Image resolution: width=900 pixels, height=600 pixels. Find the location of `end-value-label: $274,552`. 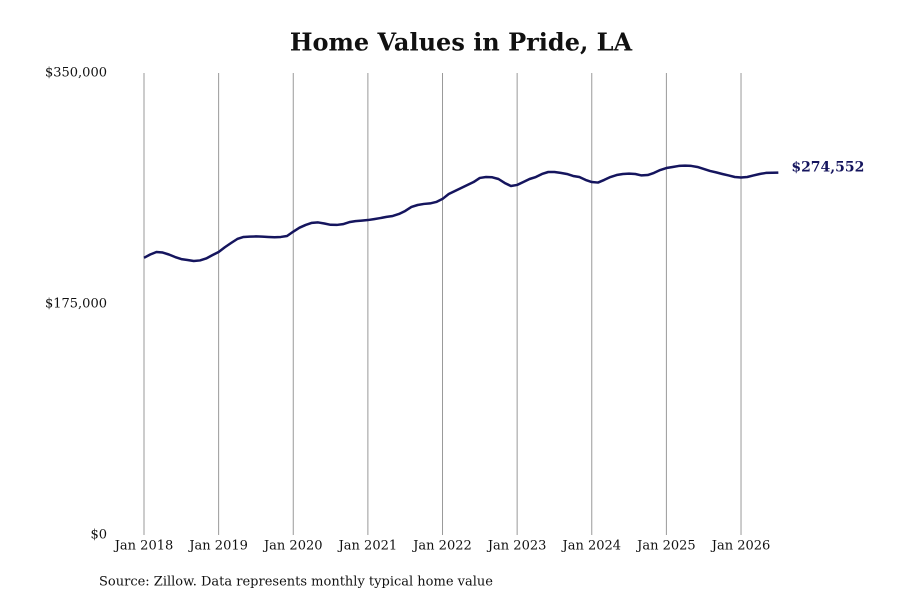

end-value-label: $274,552 is located at coordinates (827, 168).